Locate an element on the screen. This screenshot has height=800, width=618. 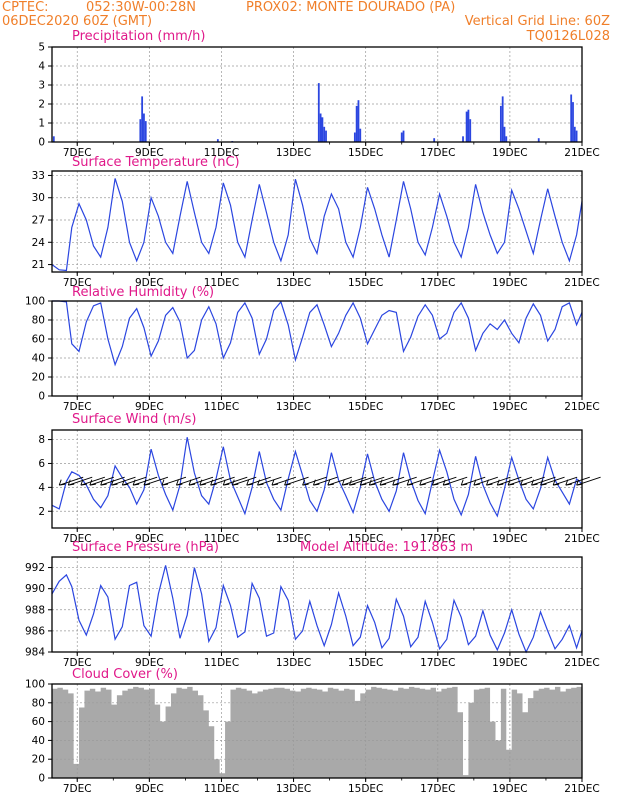
model-altitude-annotation: Model Altitude: 191.863 m is located at coordinates (386, 547).